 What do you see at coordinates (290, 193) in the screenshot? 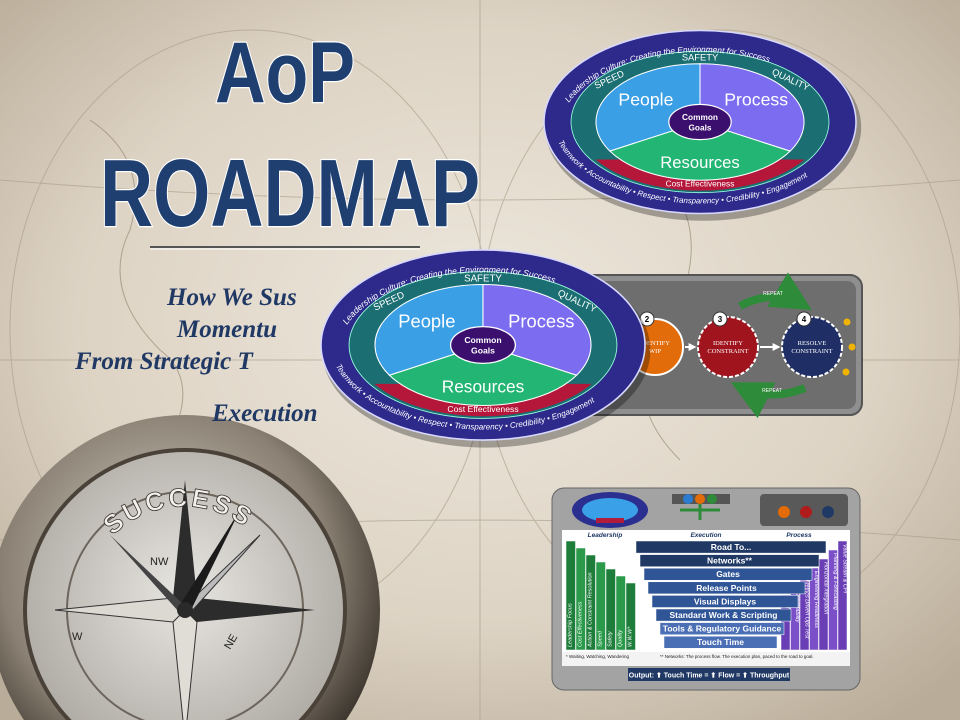
I see `title-line: ROADMAP` at bounding box center [290, 193].